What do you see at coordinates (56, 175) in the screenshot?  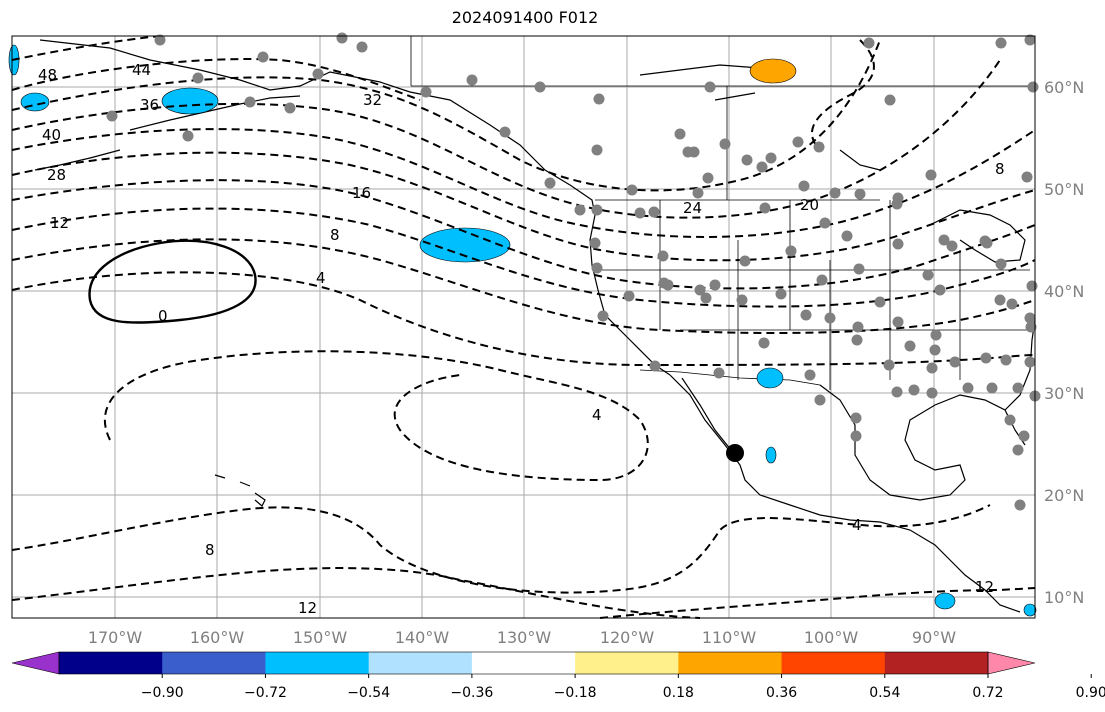 I see `contour-label: 28` at bounding box center [56, 175].